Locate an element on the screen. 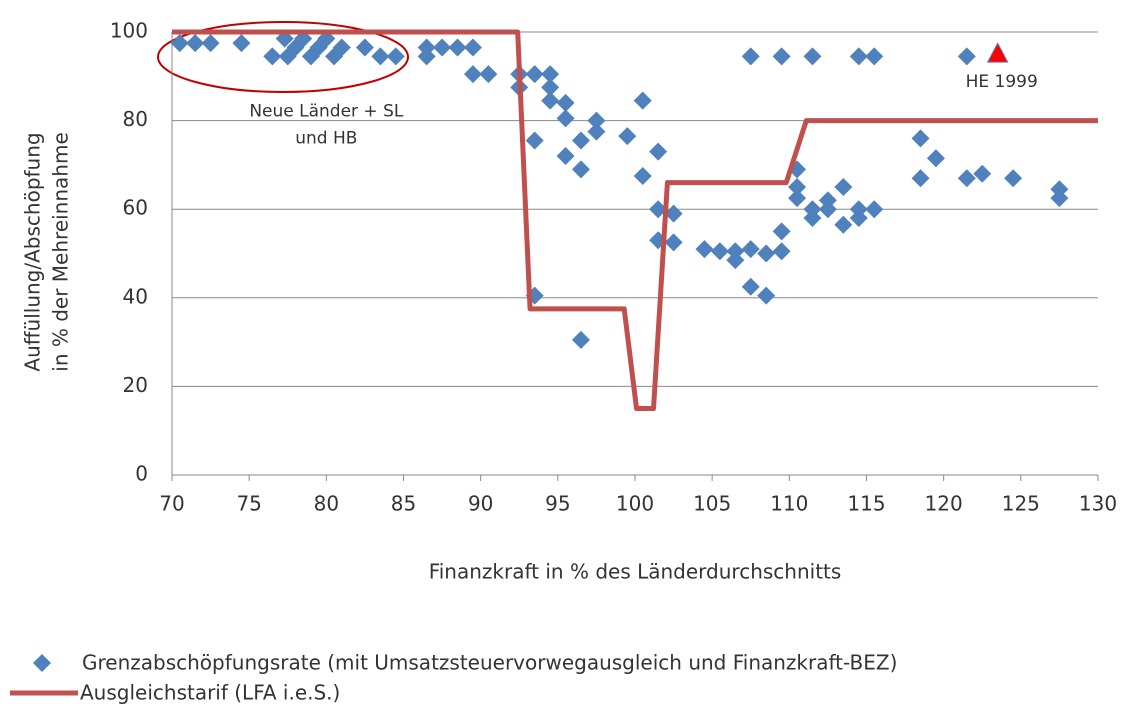 The width and height of the screenshot is (1131, 707). x-tick-label: 110 is located at coordinates (789, 504).